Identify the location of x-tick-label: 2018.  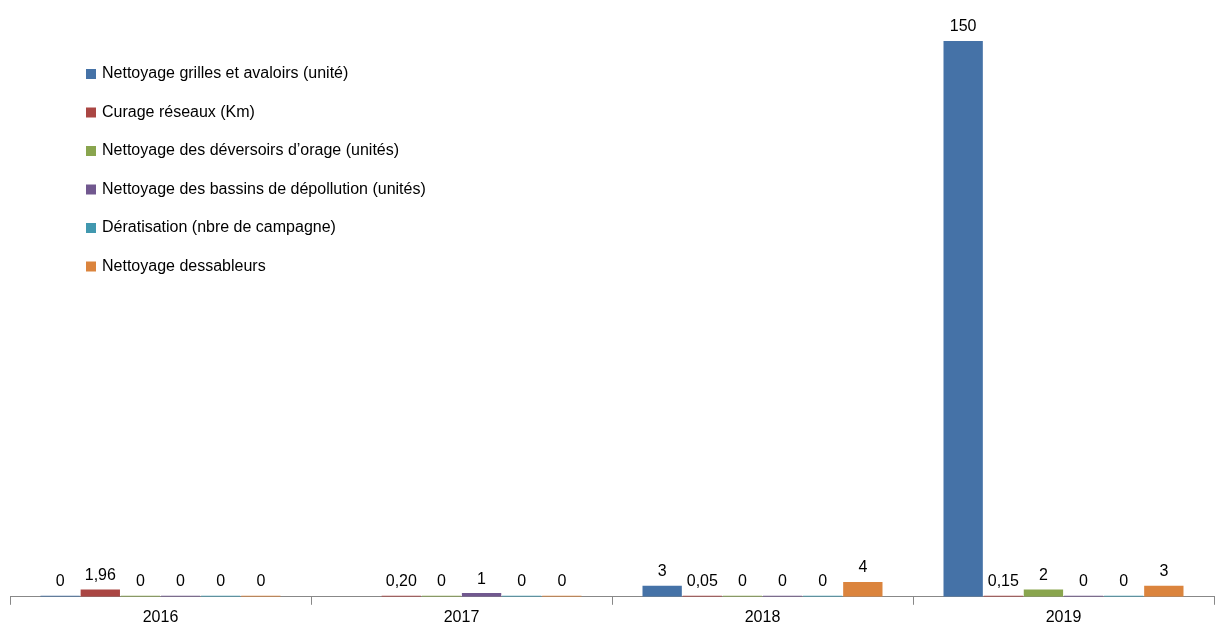
(762, 616).